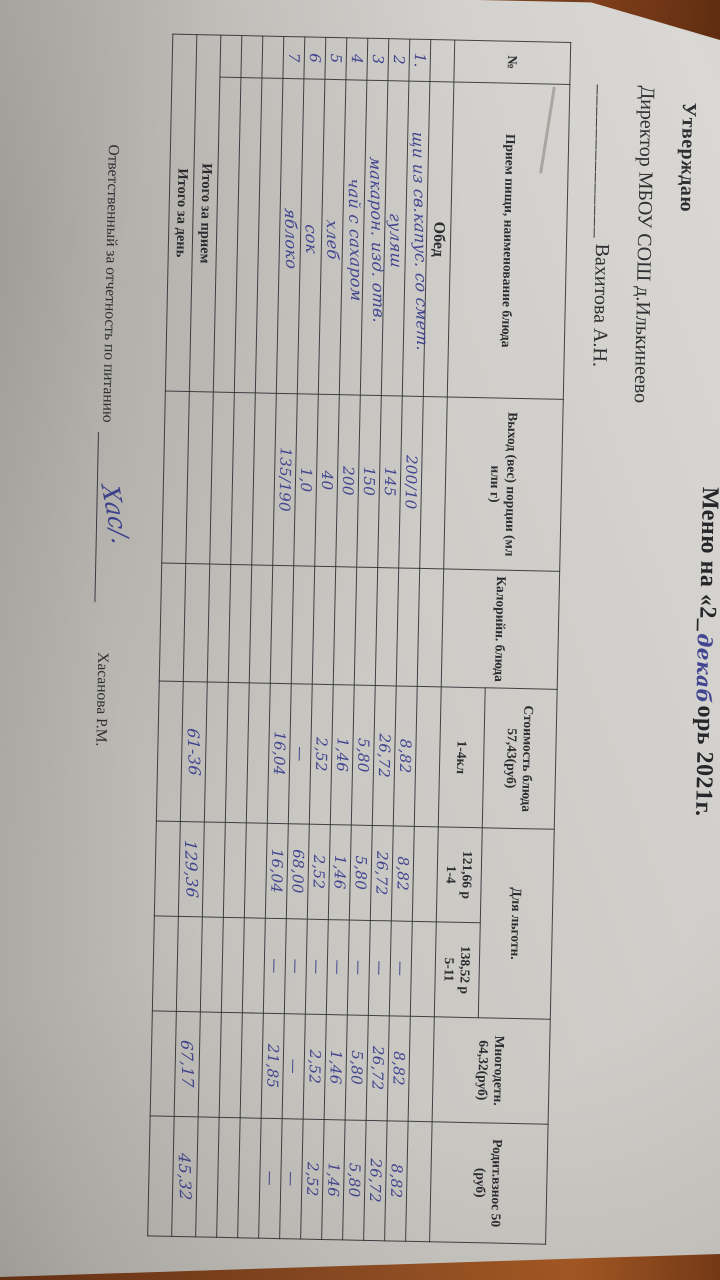  What do you see at coordinates (467, 875) in the screenshot?
I see `lgot-1-4-price: 121,66 р` at bounding box center [467, 875].